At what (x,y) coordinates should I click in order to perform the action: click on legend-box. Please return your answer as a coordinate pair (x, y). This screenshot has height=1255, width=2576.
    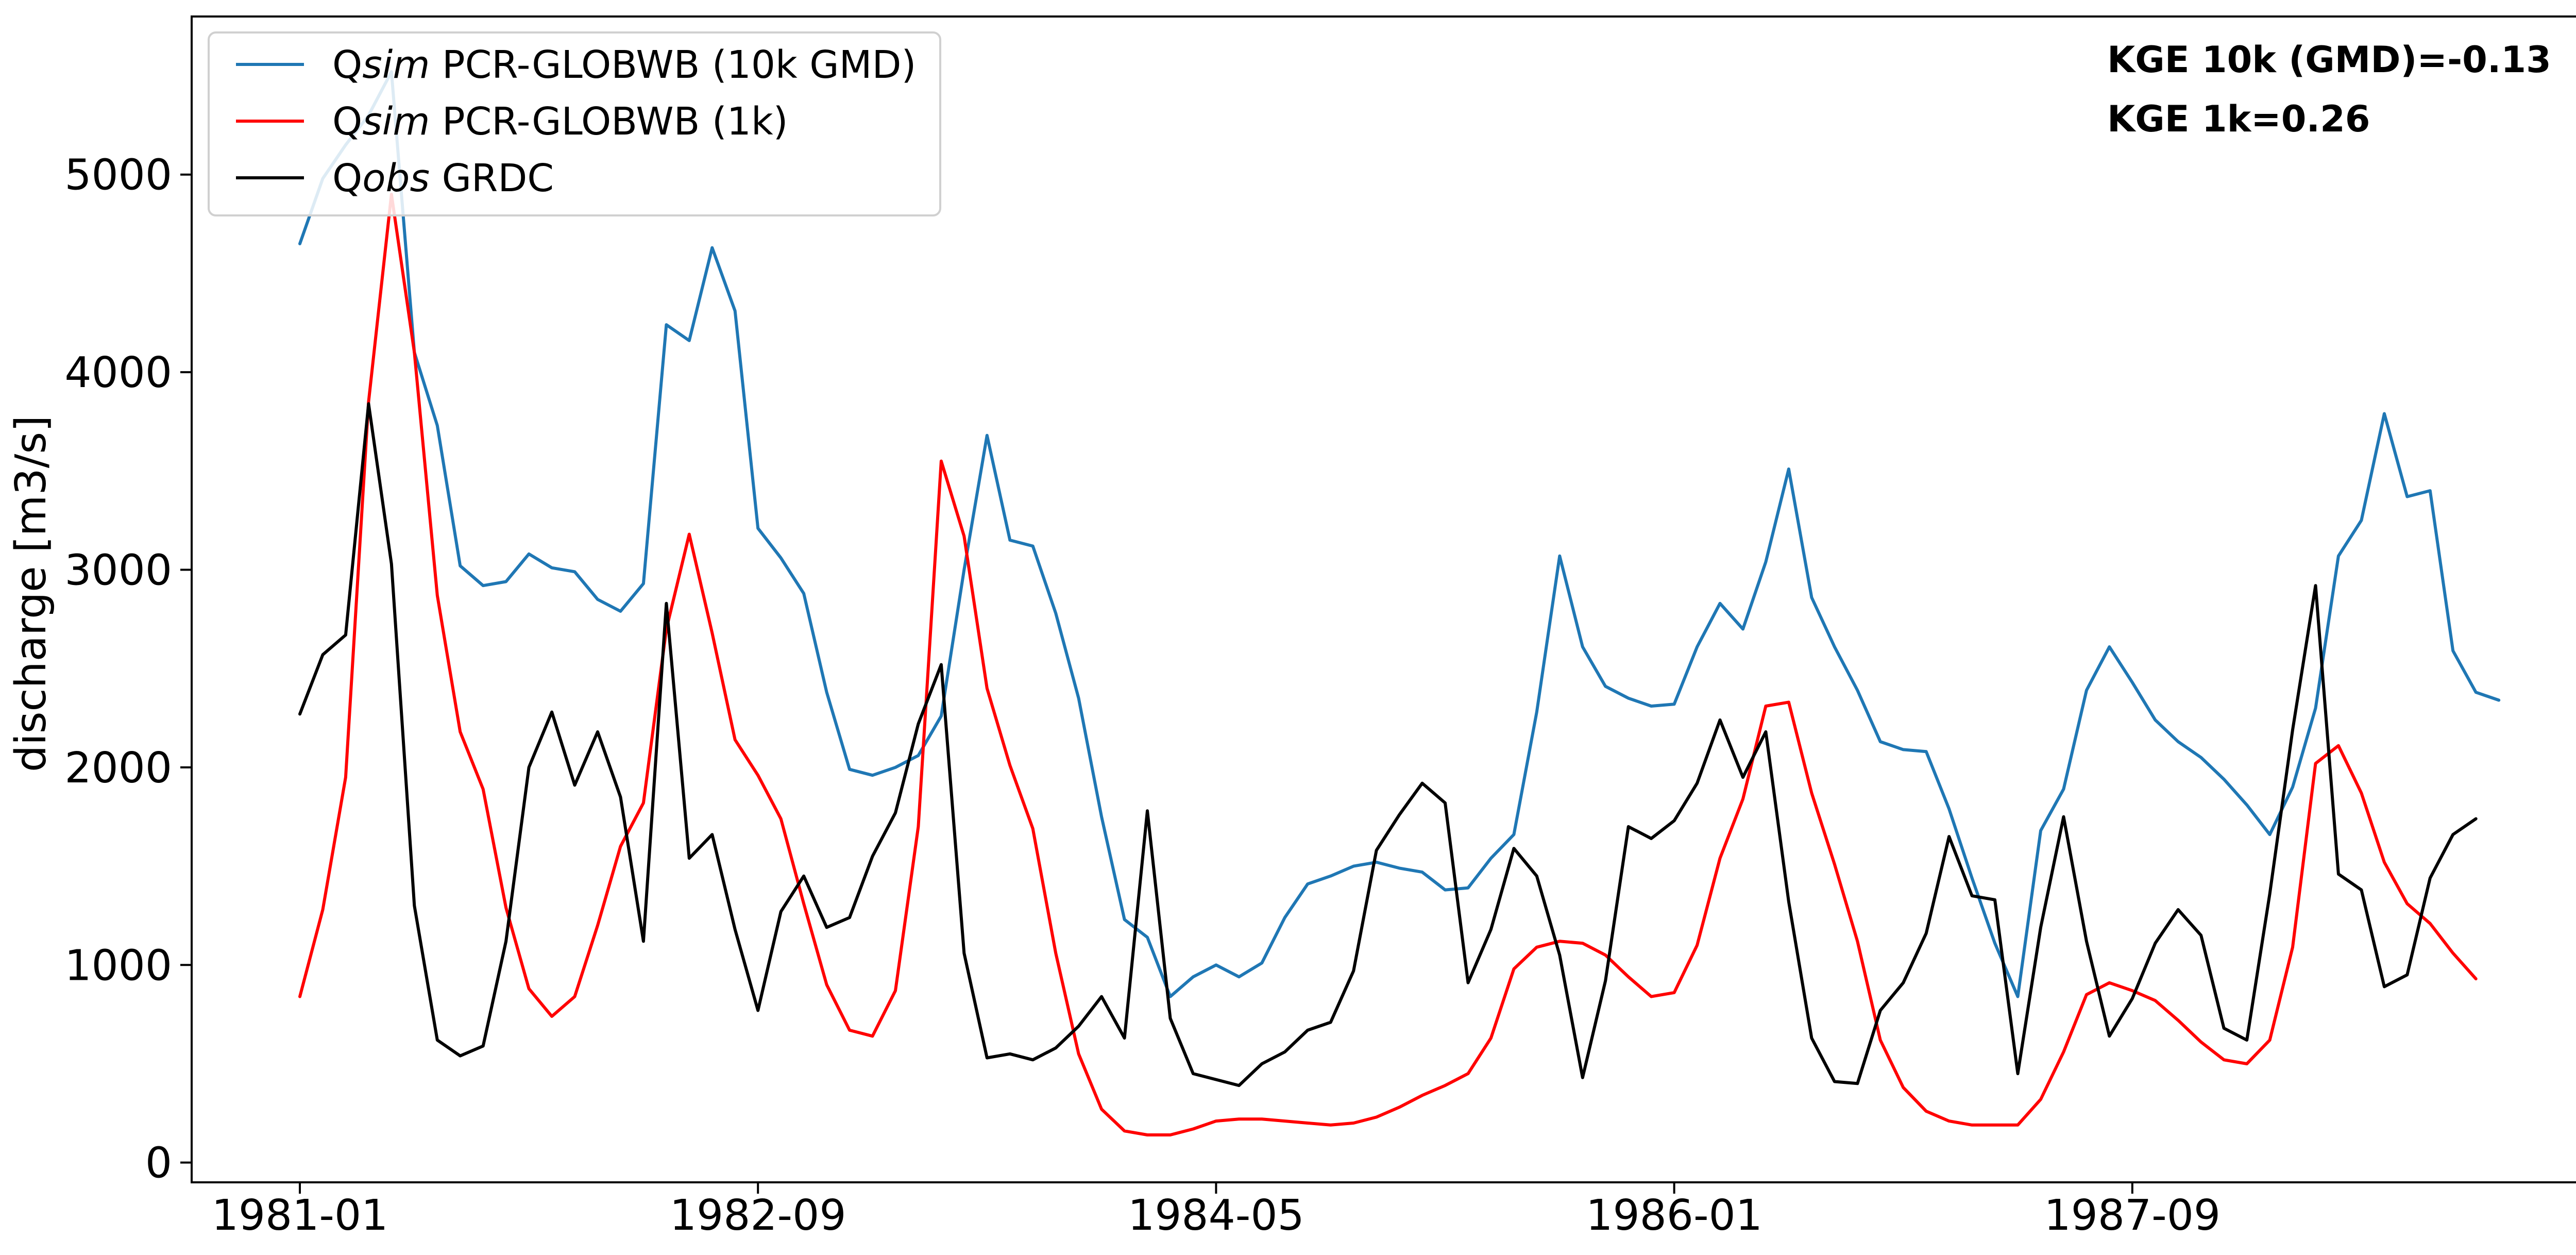
    Looking at the image, I should click on (574, 123).